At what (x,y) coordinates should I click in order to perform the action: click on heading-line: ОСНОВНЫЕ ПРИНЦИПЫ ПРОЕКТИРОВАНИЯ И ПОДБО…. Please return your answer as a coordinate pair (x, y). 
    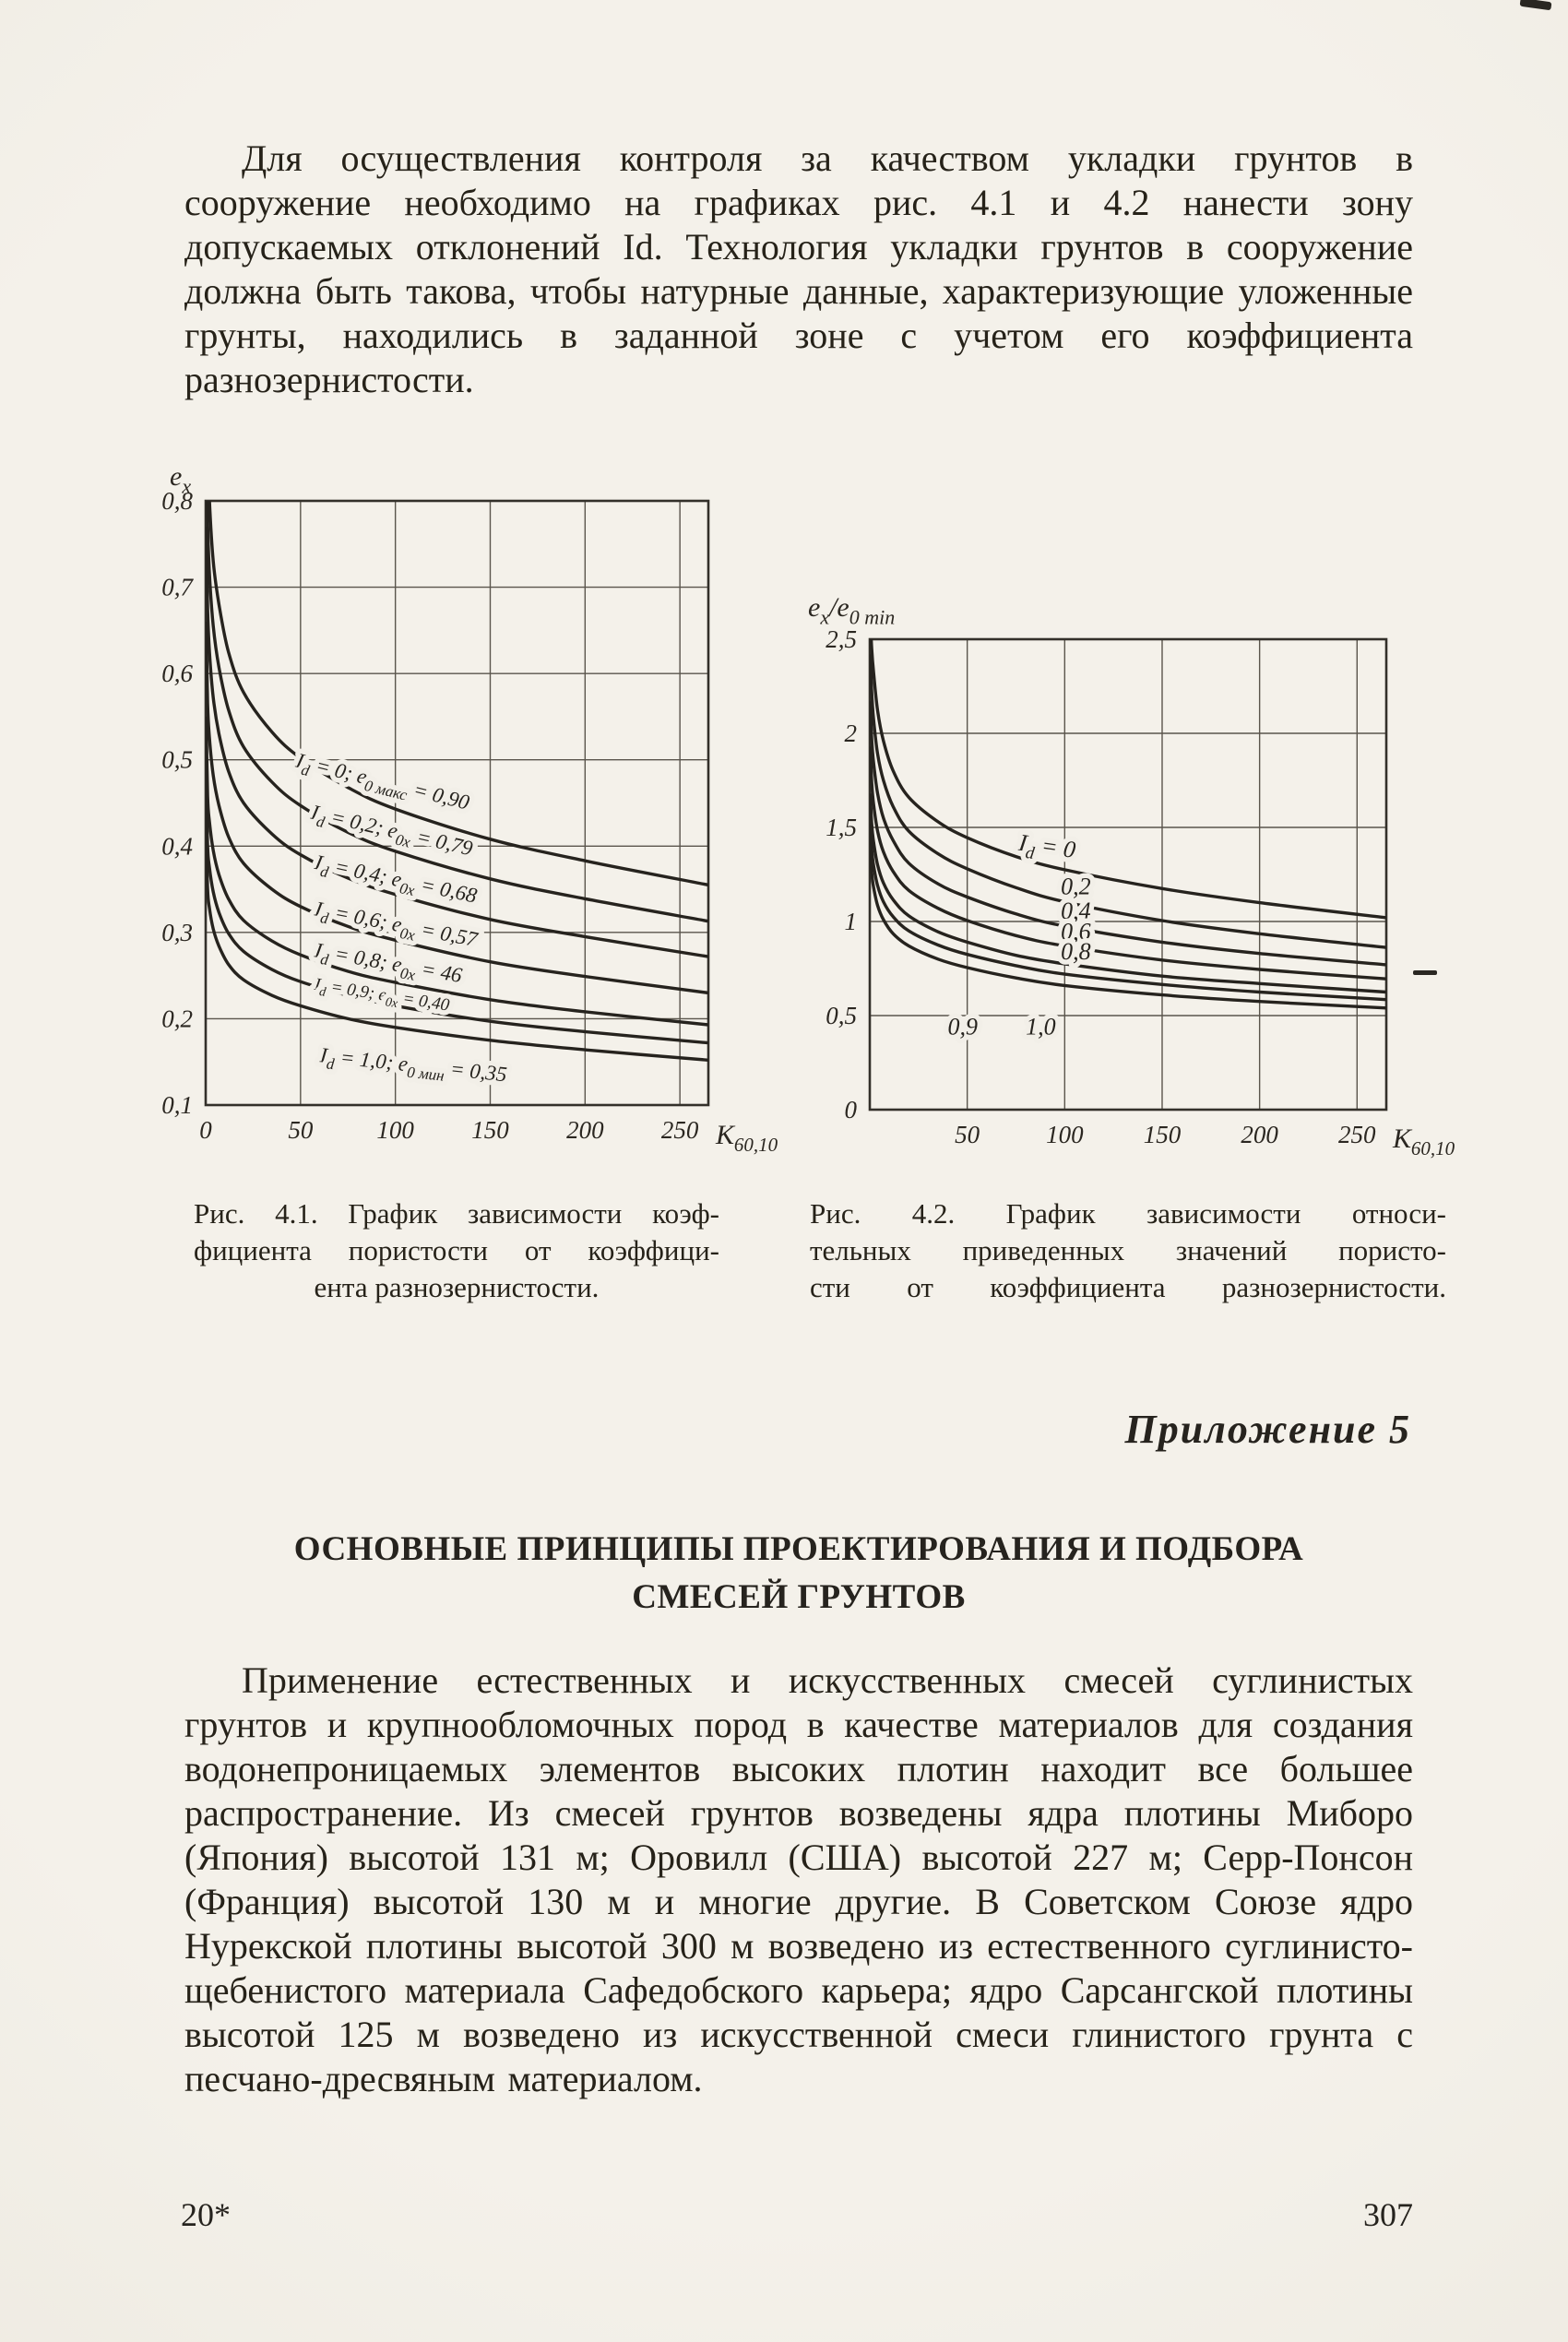
    Looking at the image, I should click on (798, 1549).